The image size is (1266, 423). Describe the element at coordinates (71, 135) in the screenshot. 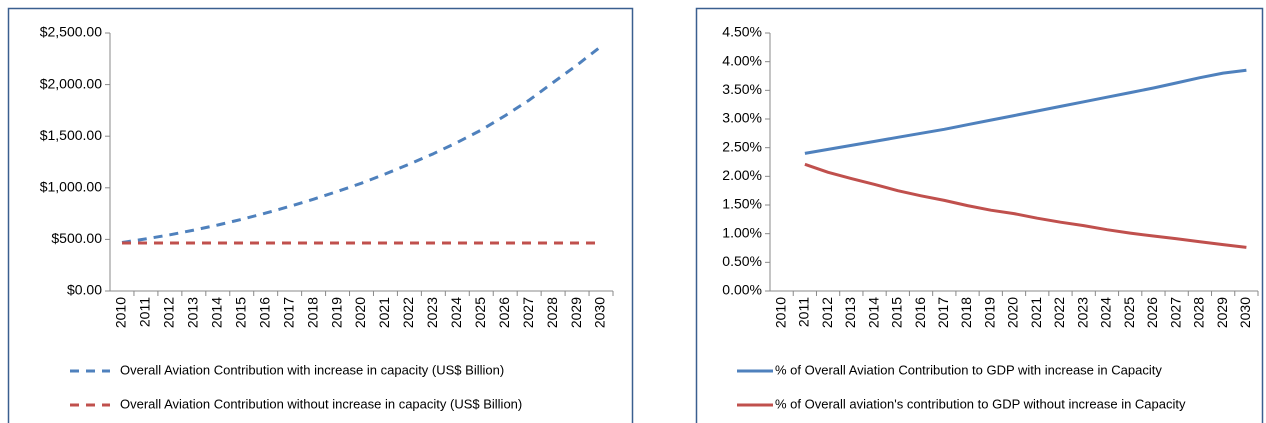

I see `y-tick-label: $1,500.00` at that location.